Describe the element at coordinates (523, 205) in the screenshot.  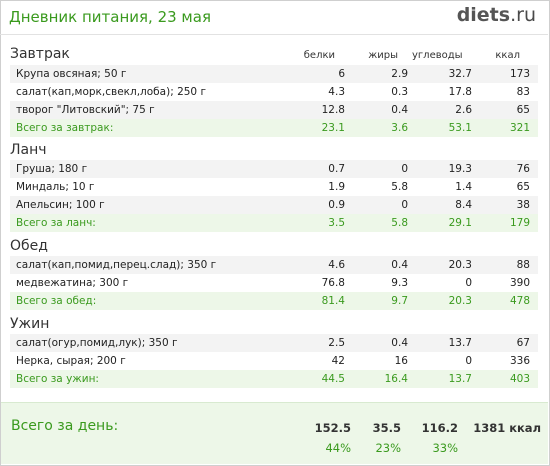
I see `kcal-value: 38` at that location.